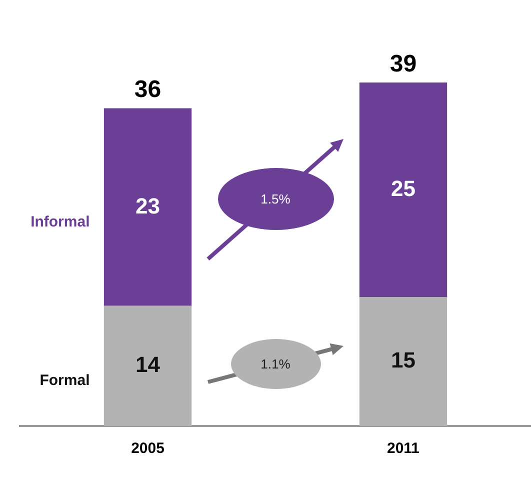  What do you see at coordinates (275, 364) in the screenshot?
I see `annotation: 1.1%` at bounding box center [275, 364].